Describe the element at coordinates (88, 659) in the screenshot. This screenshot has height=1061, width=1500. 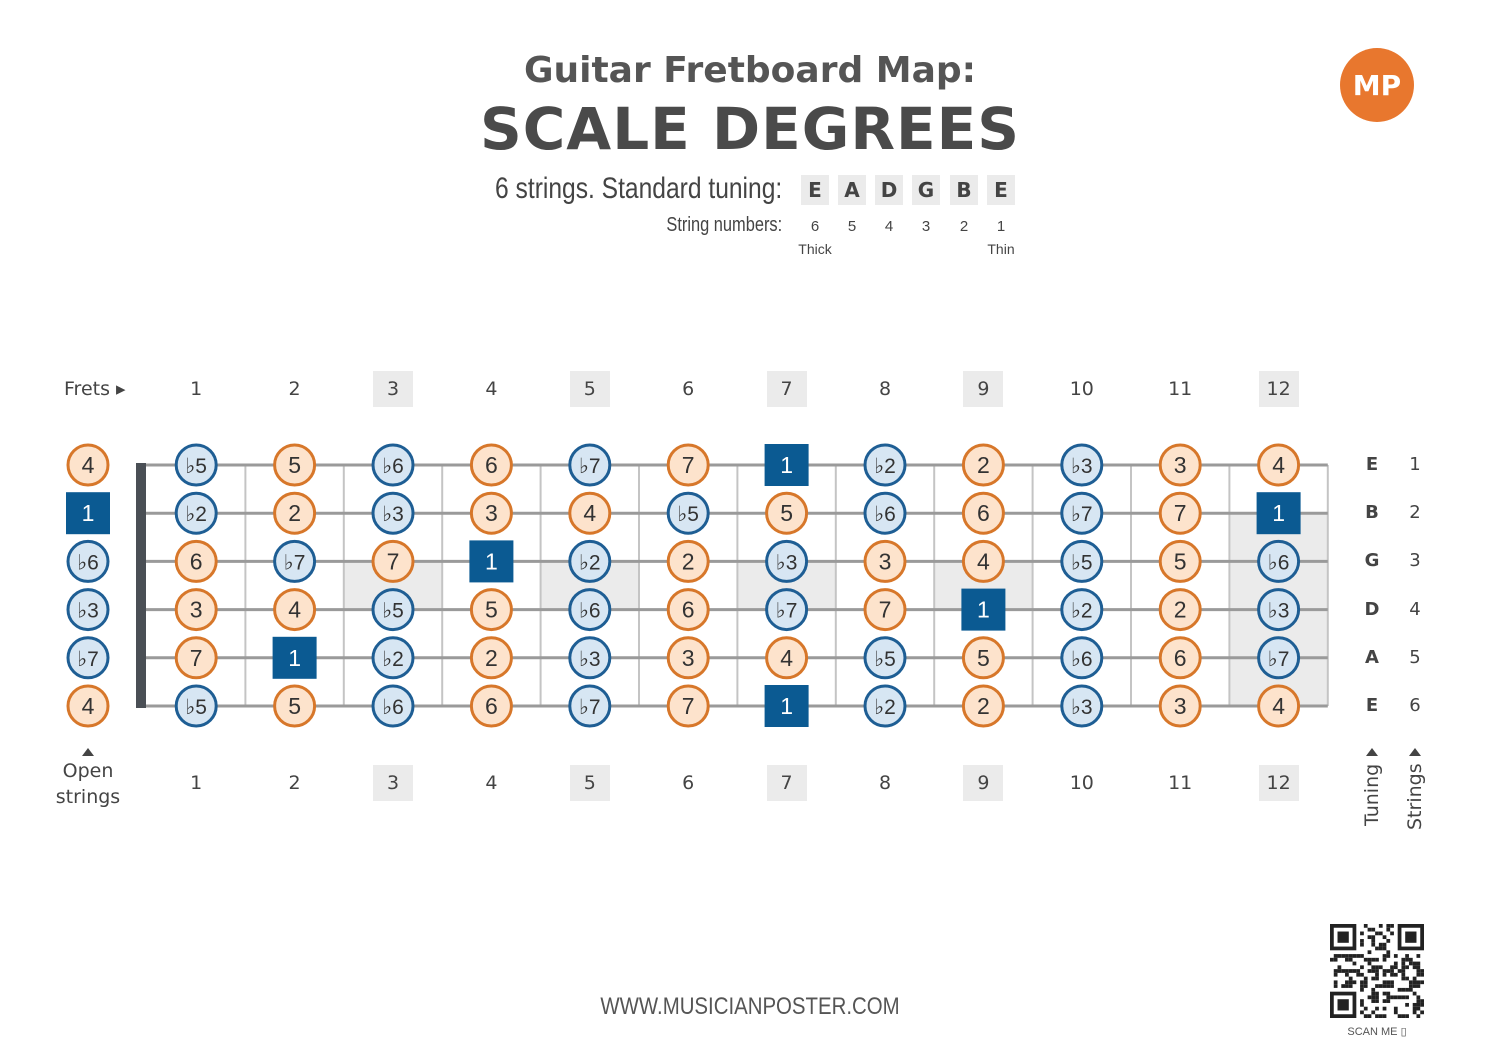
I see `degree-label: ♭7` at that location.